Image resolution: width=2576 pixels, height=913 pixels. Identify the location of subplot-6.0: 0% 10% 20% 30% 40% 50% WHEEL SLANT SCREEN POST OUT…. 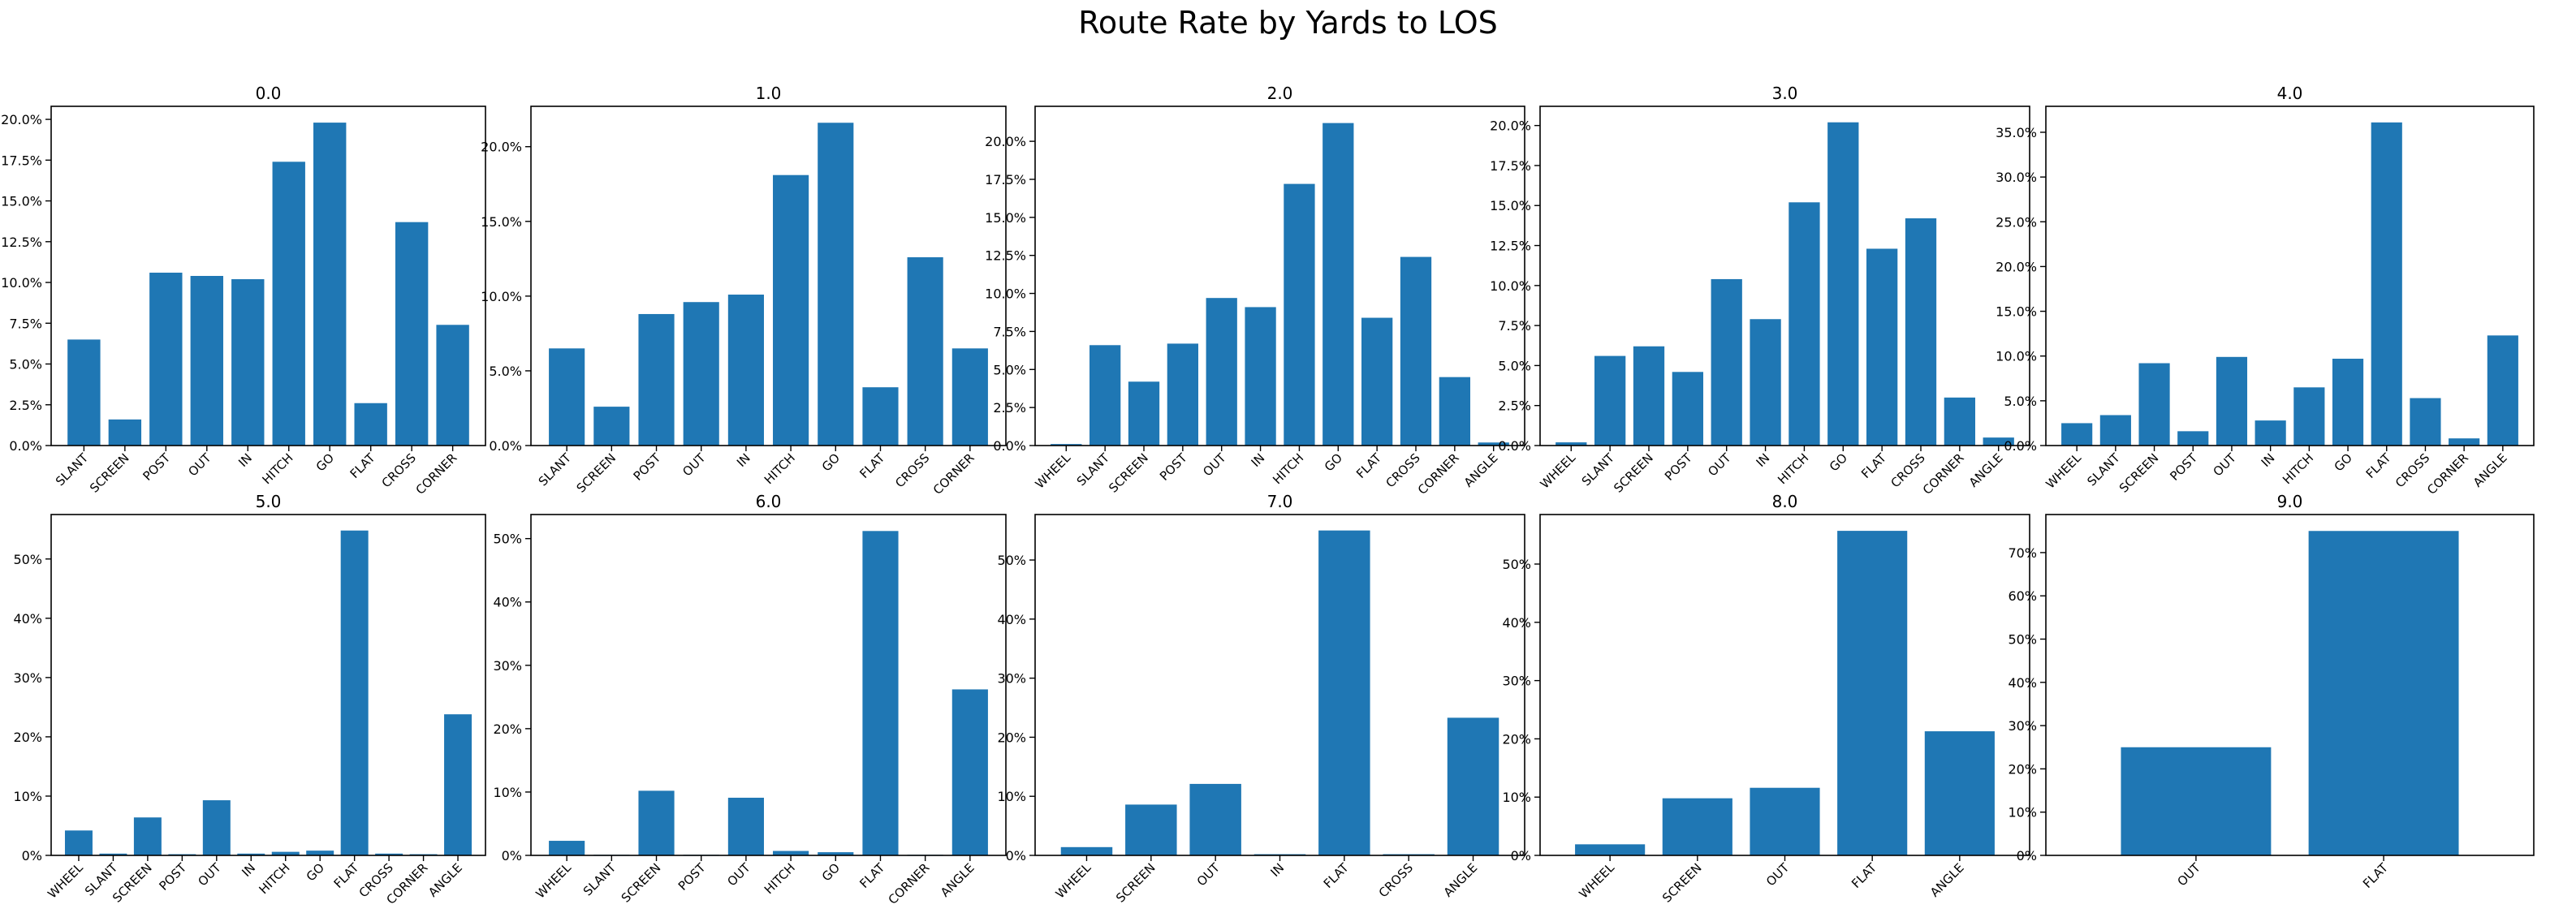
(750, 699).